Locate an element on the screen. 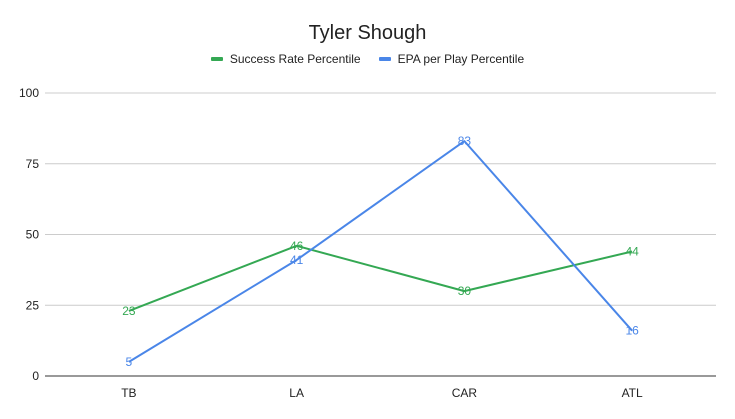 This screenshot has height=419, width=735. data-label-epa-atl: 16 is located at coordinates (632, 331).